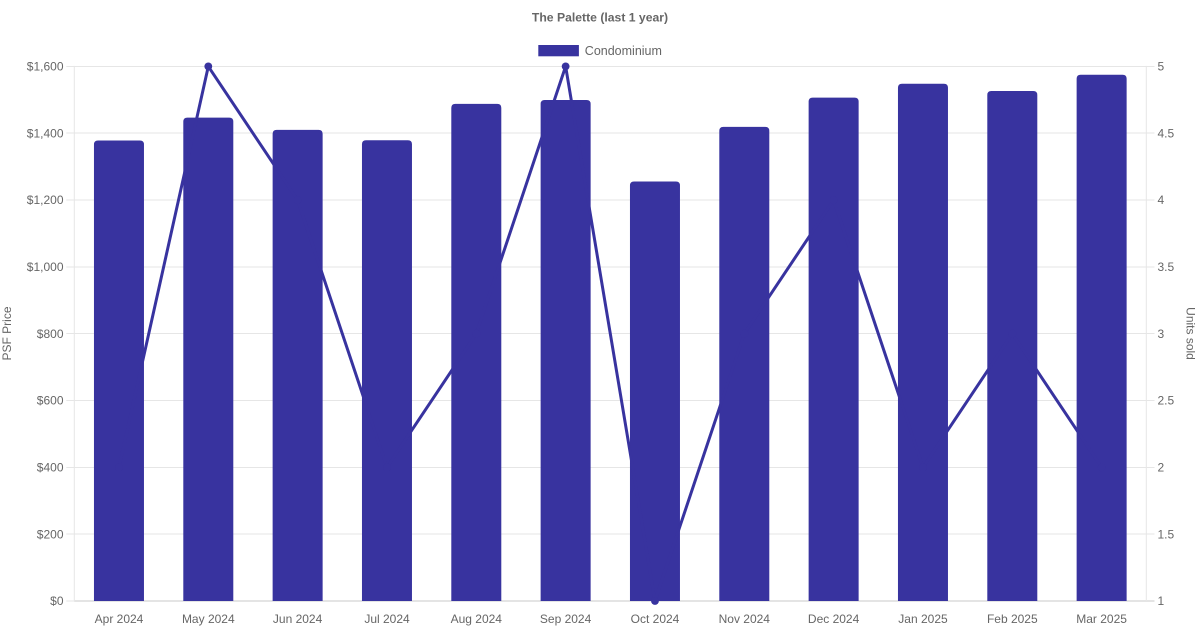  What do you see at coordinates (1191, 333) in the screenshot?
I see `svg-text: Units sold` at bounding box center [1191, 333].